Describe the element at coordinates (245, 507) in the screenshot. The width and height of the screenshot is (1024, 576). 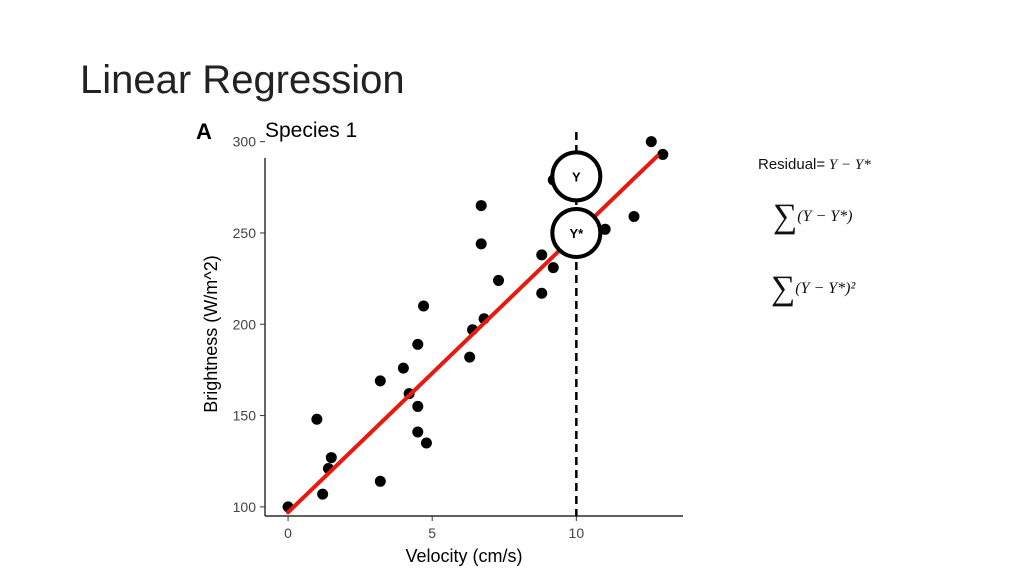
I see `y-tick-label: 100` at that location.